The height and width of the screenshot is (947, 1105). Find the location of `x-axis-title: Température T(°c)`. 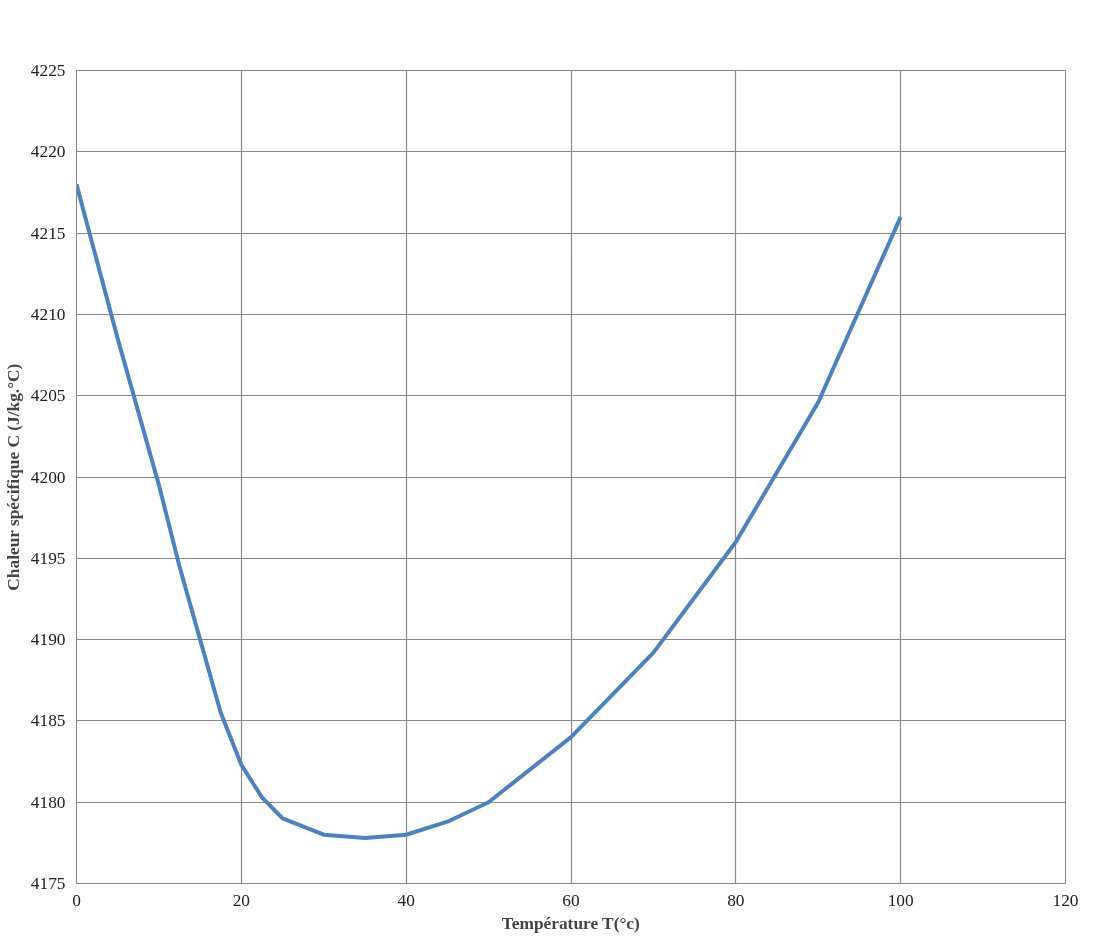

x-axis-title: Température T(°c) is located at coordinates (571, 923).